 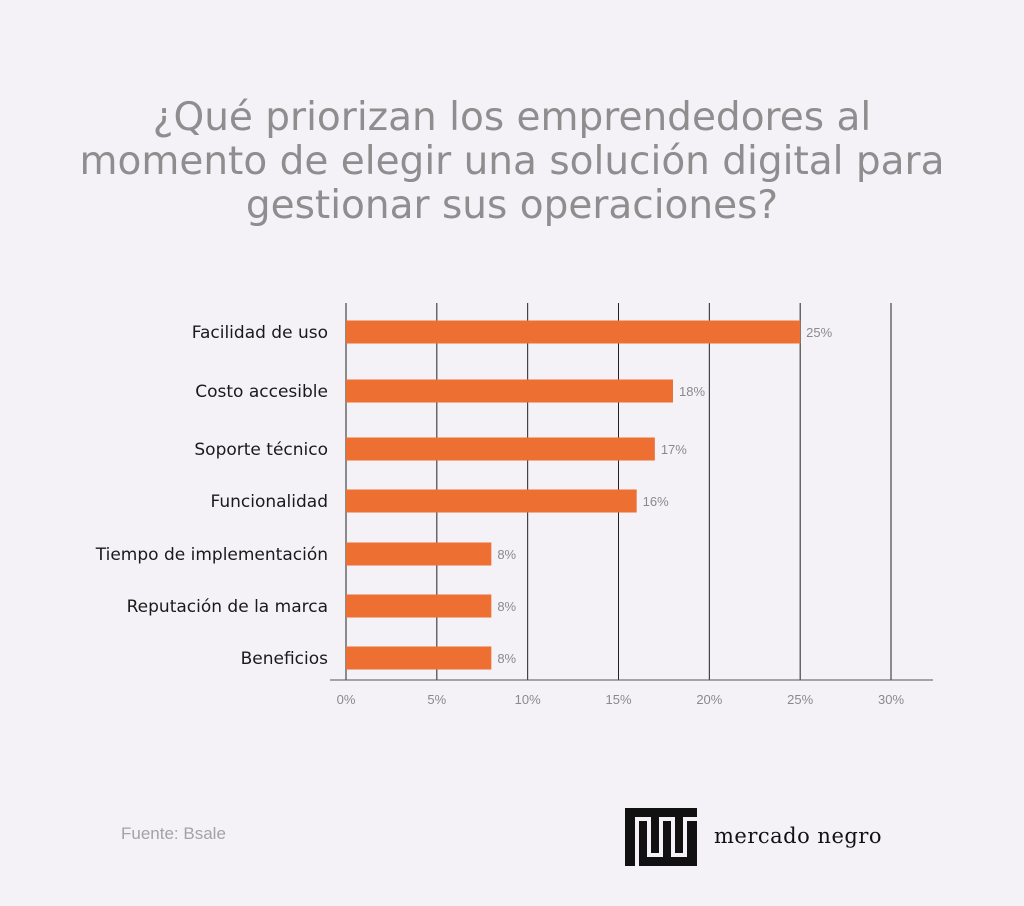 What do you see at coordinates (261, 450) in the screenshot?
I see `category-label: Soporte técnico` at bounding box center [261, 450].